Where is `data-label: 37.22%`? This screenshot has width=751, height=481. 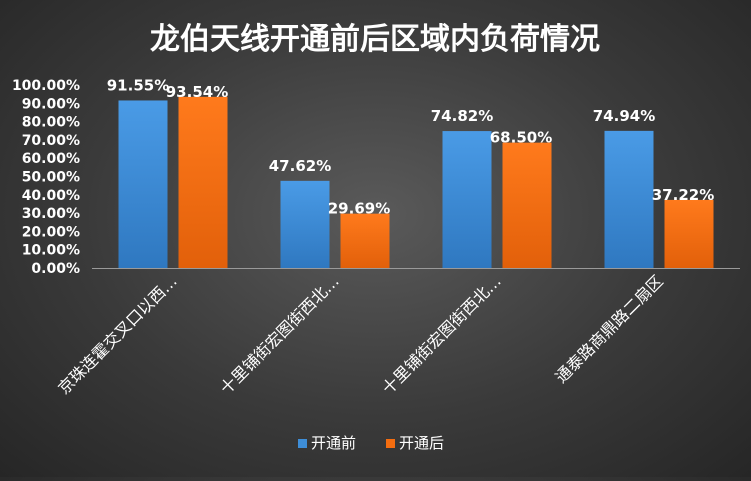 data-label: 37.22% is located at coordinates (683, 195).